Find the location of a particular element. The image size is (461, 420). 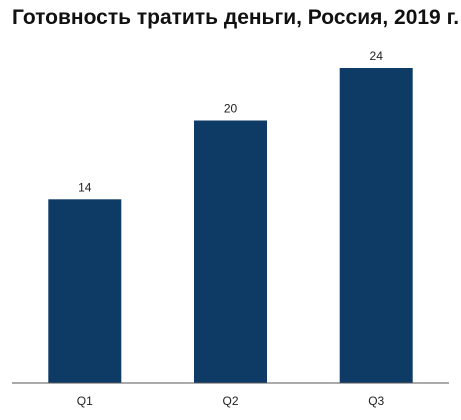

data-label-q1: 14 is located at coordinates (85, 187).